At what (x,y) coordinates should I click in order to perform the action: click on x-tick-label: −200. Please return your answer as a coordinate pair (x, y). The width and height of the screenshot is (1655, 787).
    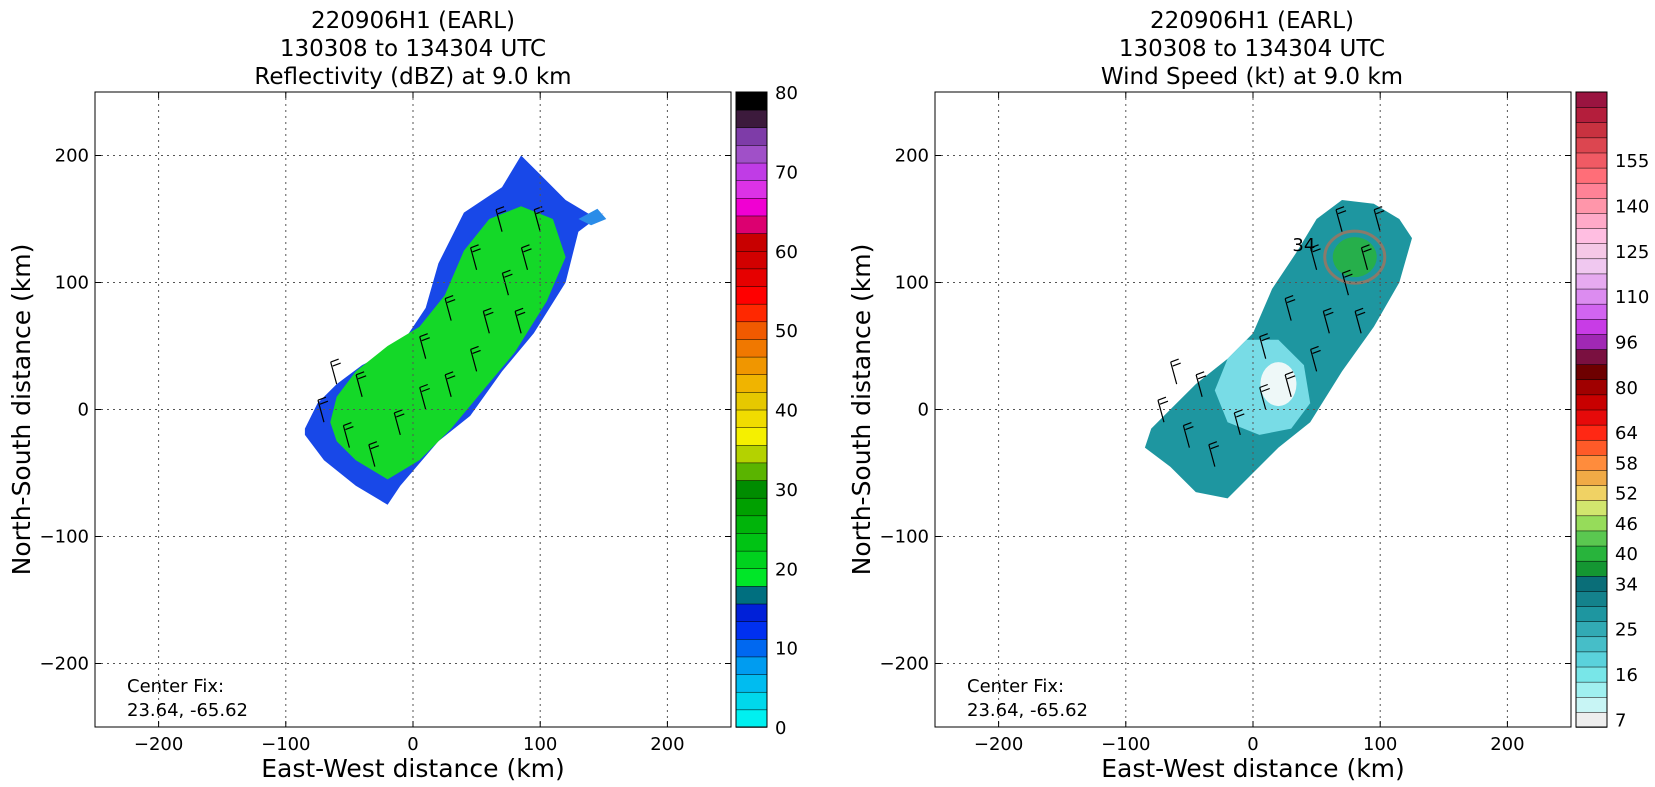
    Looking at the image, I should click on (998, 744).